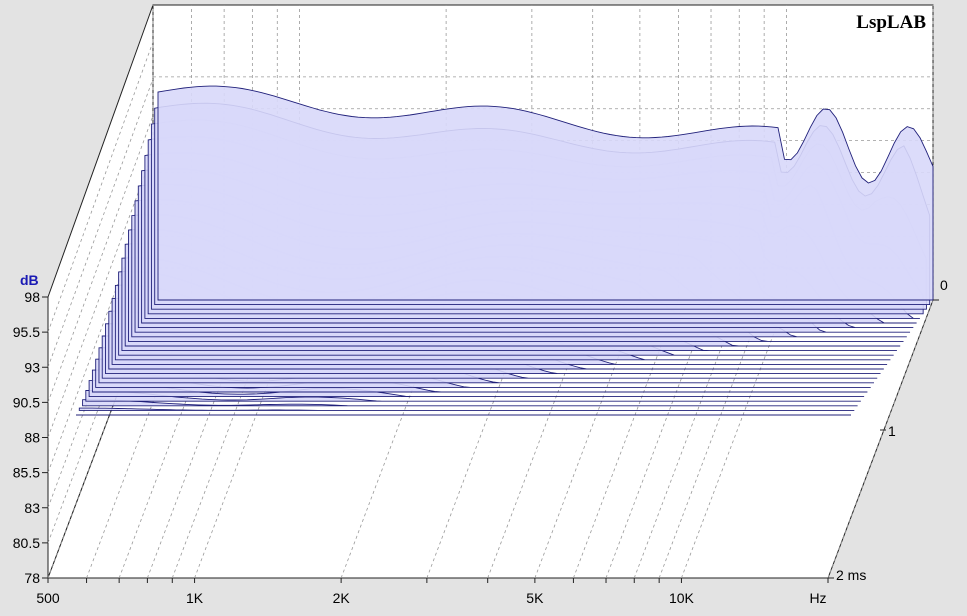 This screenshot has height=616, width=967. What do you see at coordinates (32, 508) in the screenshot?
I see `y-tick-label: 83` at bounding box center [32, 508].